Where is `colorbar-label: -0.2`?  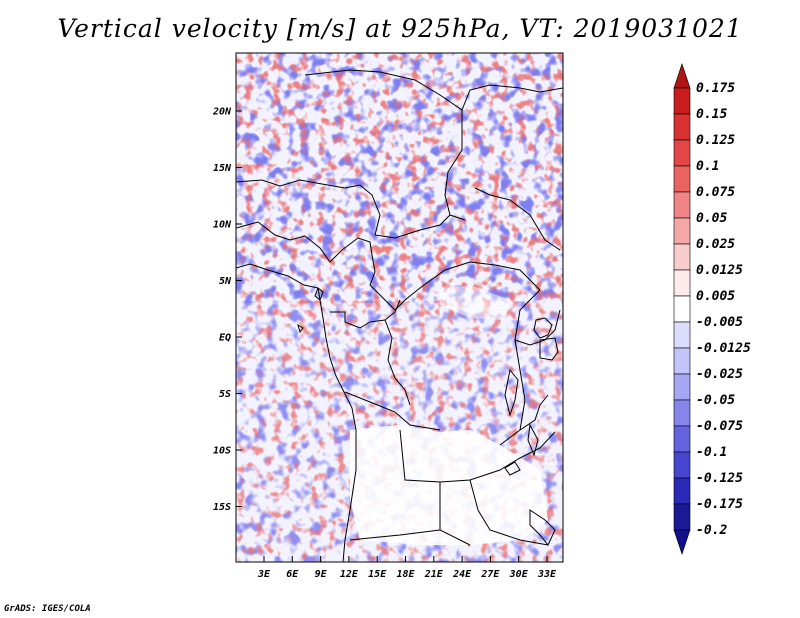
colorbar-label: -0.2 is located at coordinates (711, 530).